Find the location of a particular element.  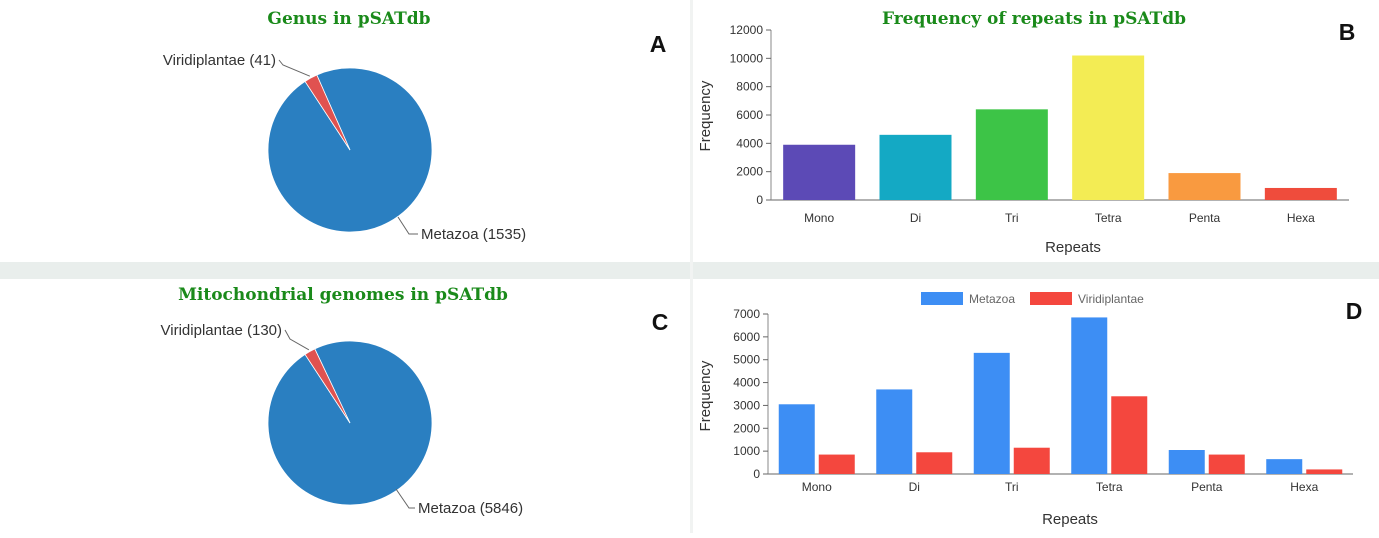

bar-metazoa-tri is located at coordinates (991, 413).